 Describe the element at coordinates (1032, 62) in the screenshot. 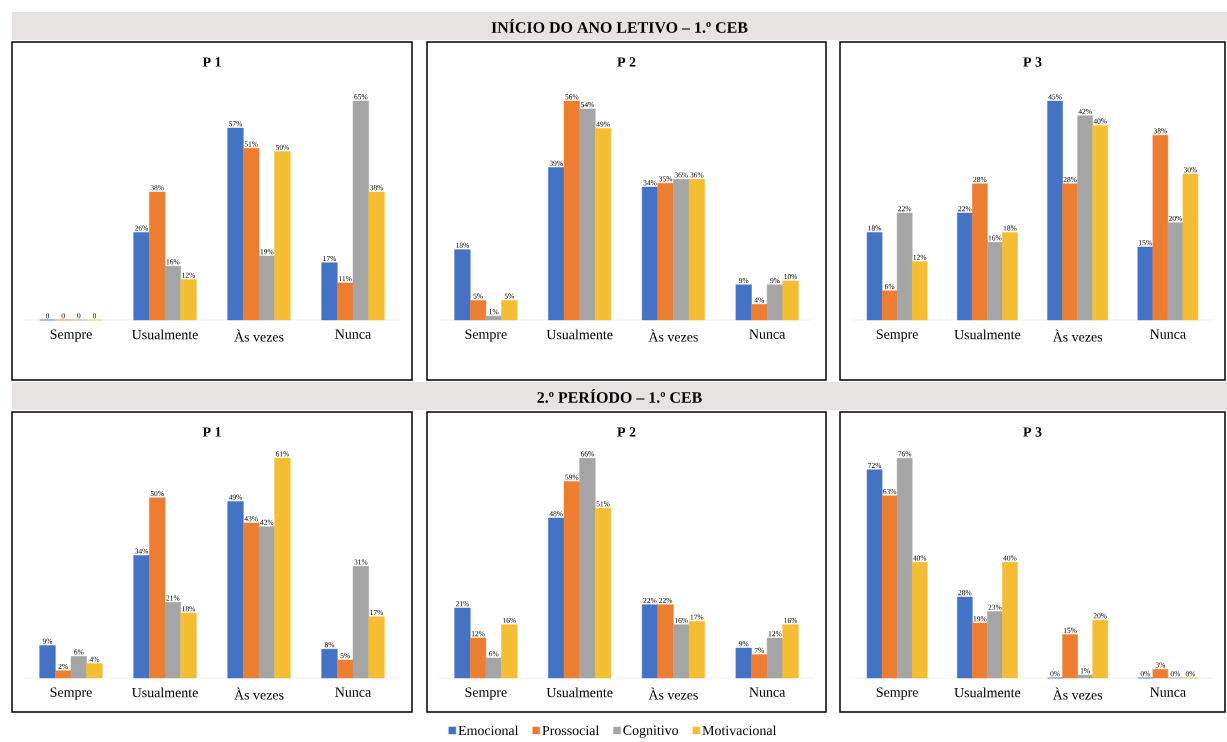

I see `chart-title: P 3` at that location.